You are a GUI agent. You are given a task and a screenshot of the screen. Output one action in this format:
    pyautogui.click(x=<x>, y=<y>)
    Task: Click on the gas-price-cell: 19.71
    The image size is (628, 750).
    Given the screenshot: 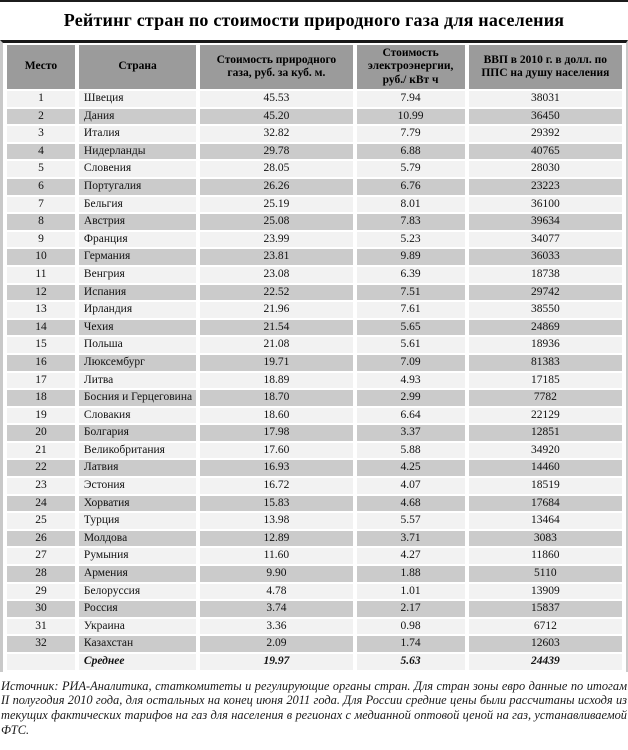 What is the action you would take?
    pyautogui.click(x=276, y=362)
    